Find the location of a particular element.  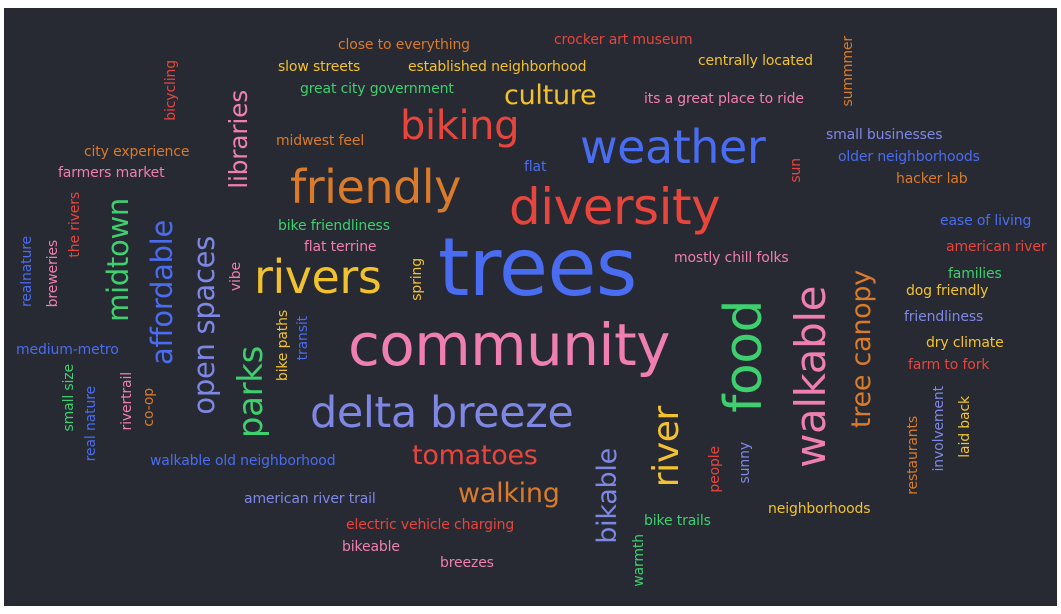

word-sun: sun is located at coordinates (796, 170).